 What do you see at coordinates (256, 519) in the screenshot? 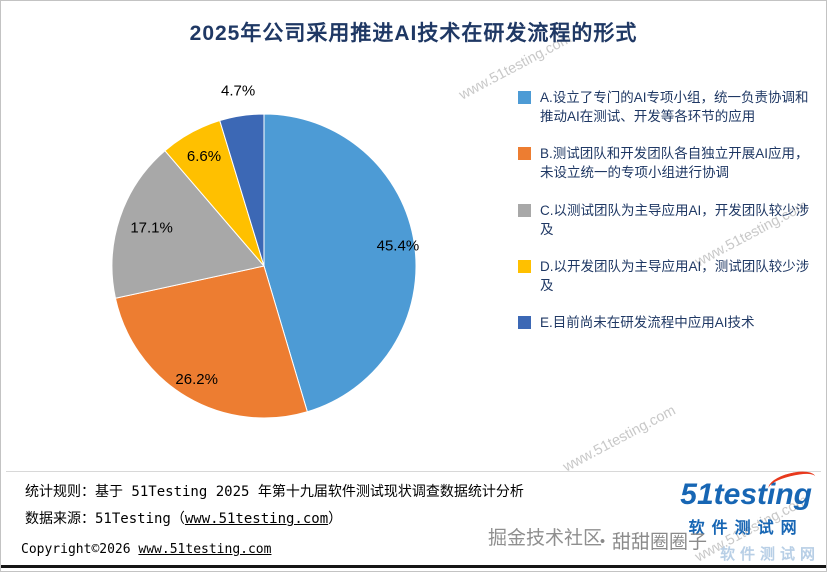
I see `data-source-link: www.51testing.com` at bounding box center [256, 519].